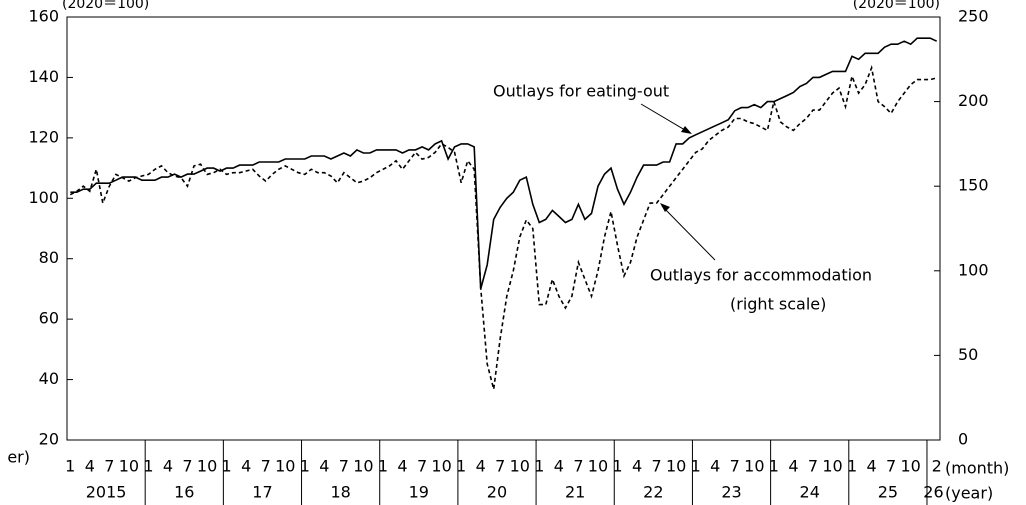 This screenshot has width=1026, height=505. Describe the element at coordinates (977, 468) in the screenshot. I see `x-month-label: (month)` at that location.